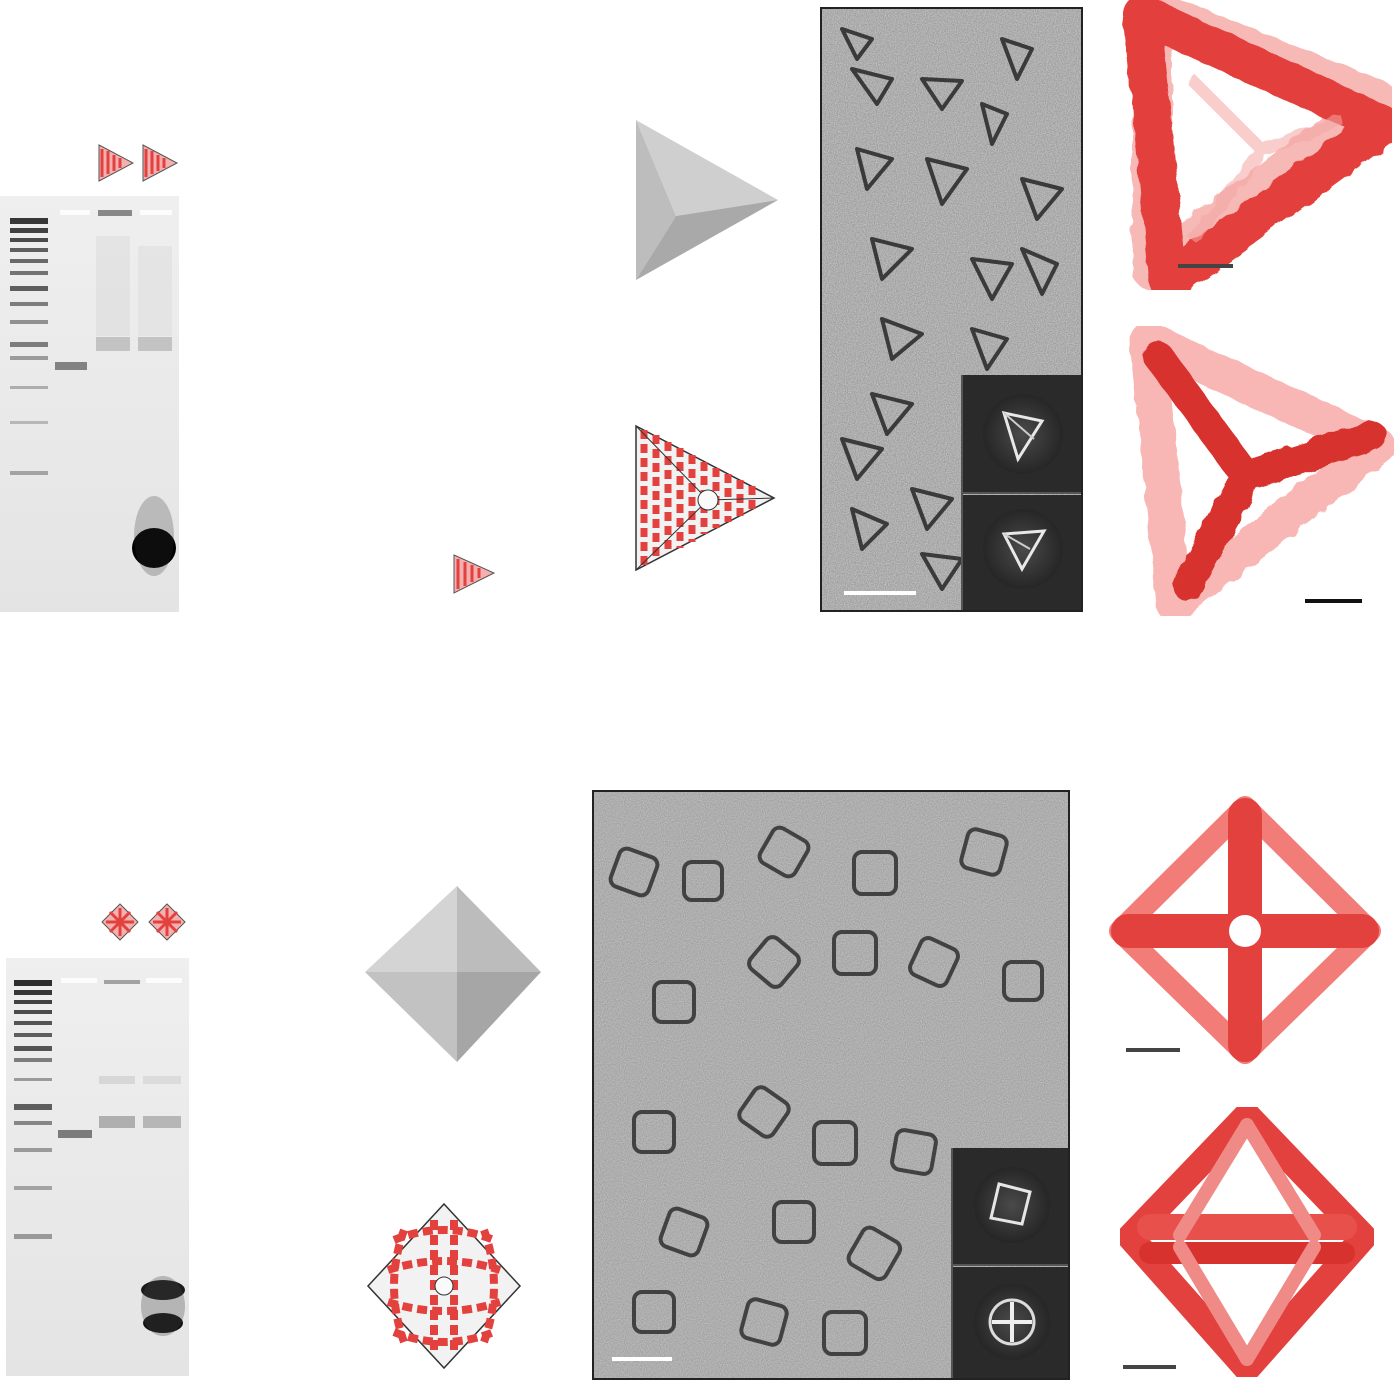 The image size is (1394, 1382). What do you see at coordinates (1247, 1242) in the screenshot?
I see `octahedron-map-edge-view` at bounding box center [1247, 1242].